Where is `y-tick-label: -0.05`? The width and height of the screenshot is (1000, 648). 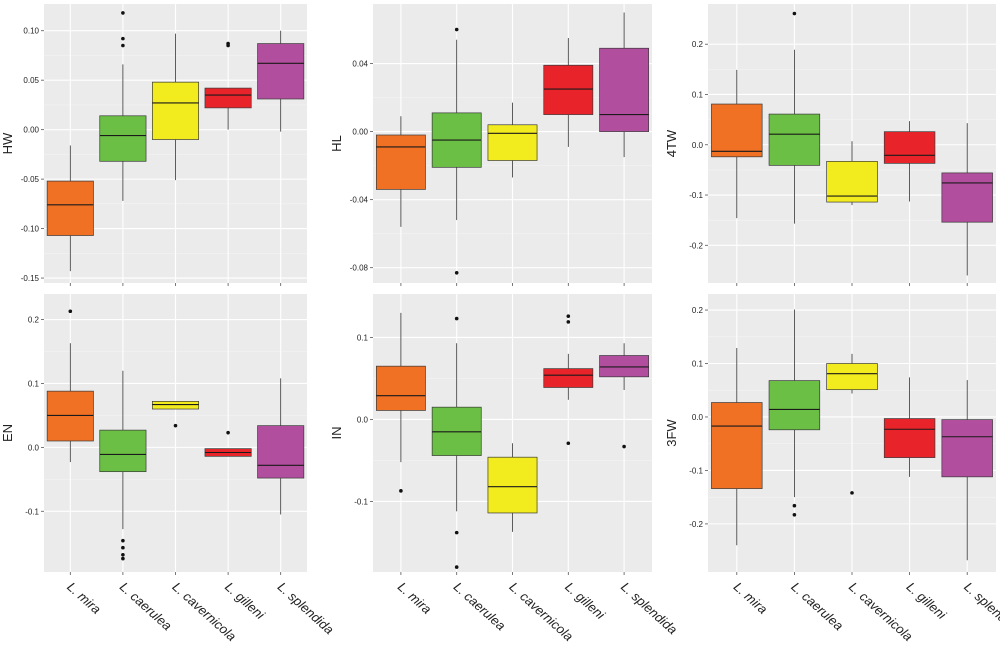
y-tick-label: -0.05 is located at coordinates (30, 179).